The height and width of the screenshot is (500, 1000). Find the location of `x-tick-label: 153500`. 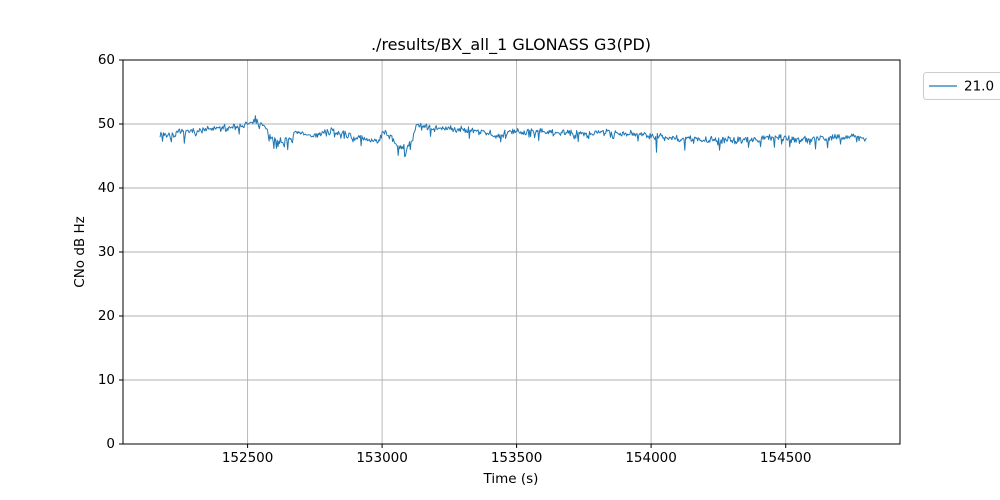

x-tick-label: 153500 is located at coordinates (517, 458).